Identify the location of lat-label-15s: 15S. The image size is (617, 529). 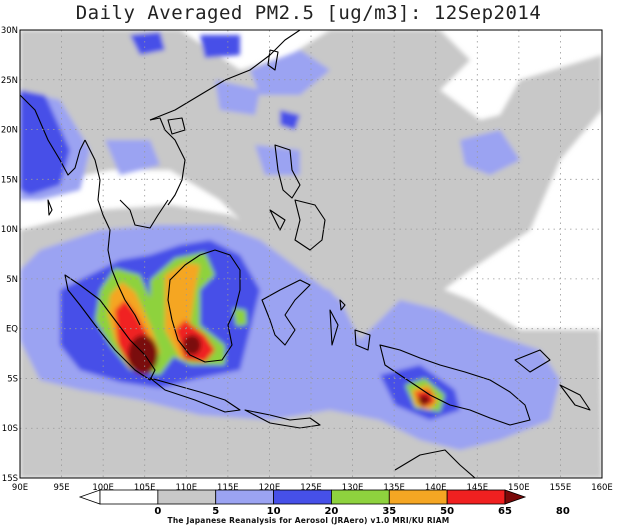
(10, 479).